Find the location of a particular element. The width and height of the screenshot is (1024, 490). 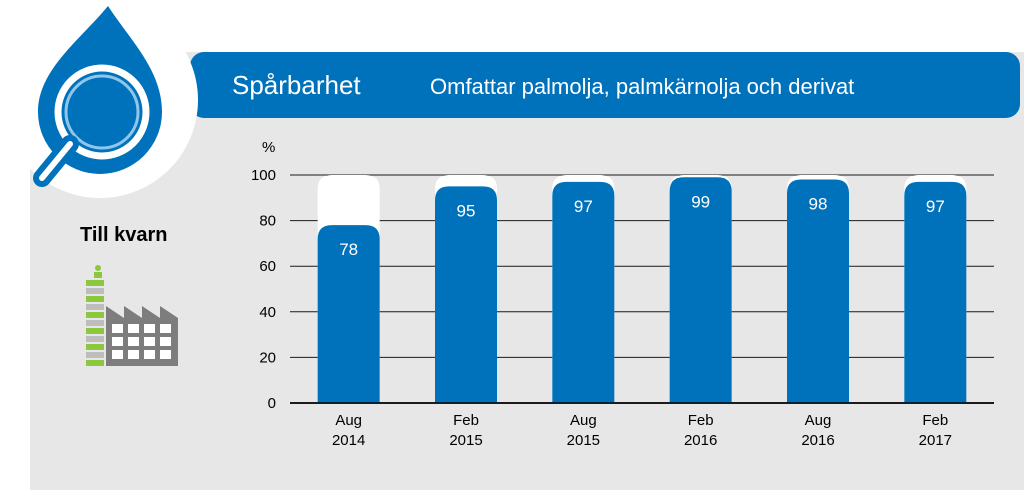

page-title: Spårbarhet is located at coordinates (296, 85).